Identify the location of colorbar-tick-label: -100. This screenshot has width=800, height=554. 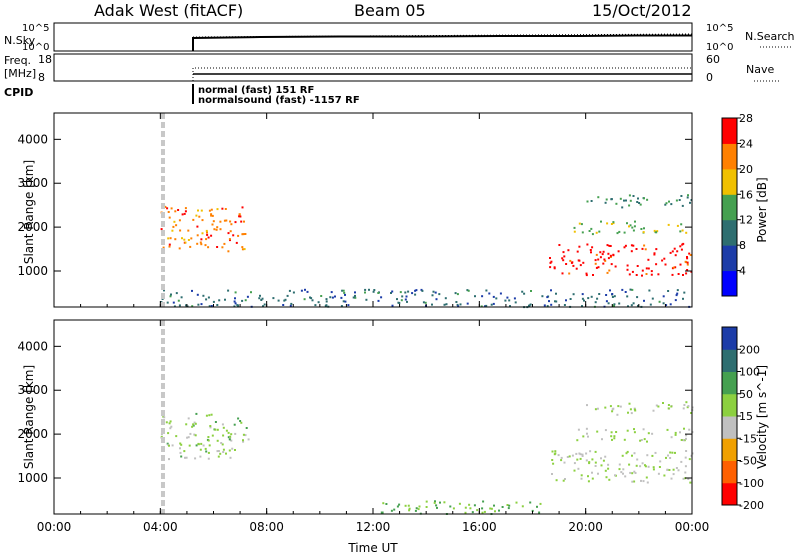
(751, 483).